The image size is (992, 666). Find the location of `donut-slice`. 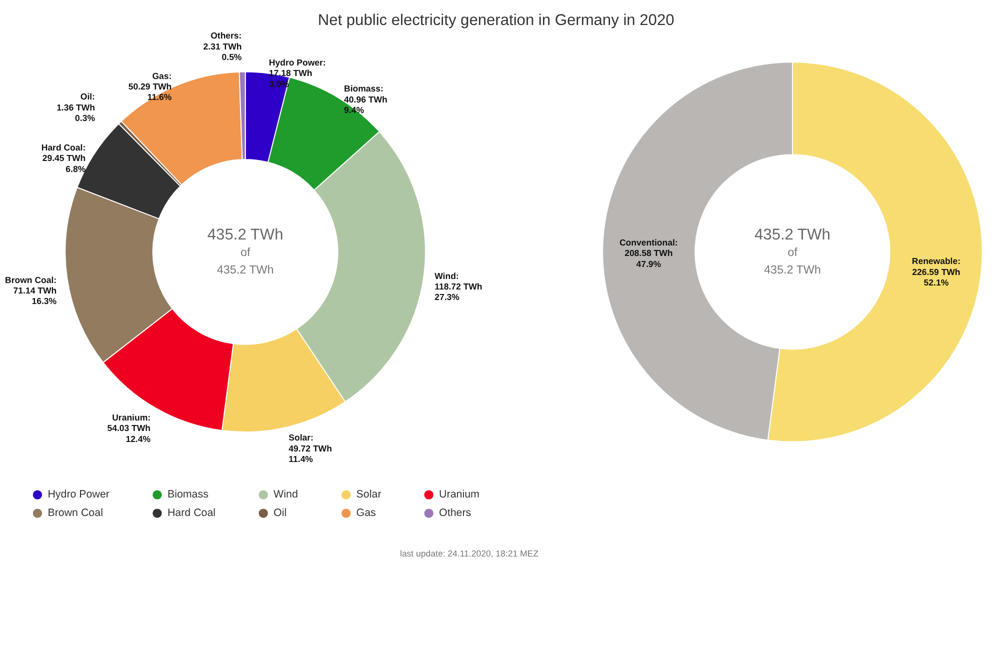

donut-slice is located at coordinates (181, 128).